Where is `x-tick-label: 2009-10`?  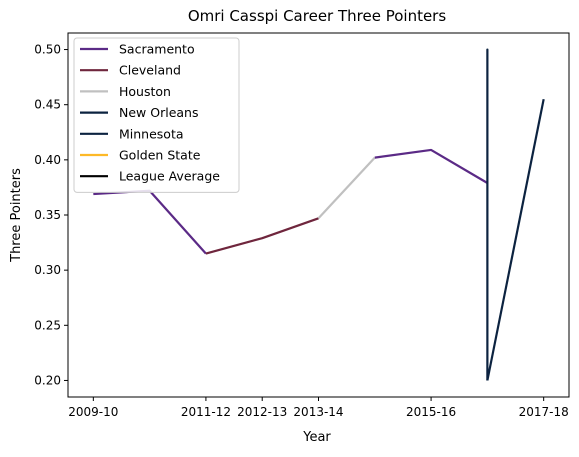
x-tick-label: 2009-10 is located at coordinates (93, 412).